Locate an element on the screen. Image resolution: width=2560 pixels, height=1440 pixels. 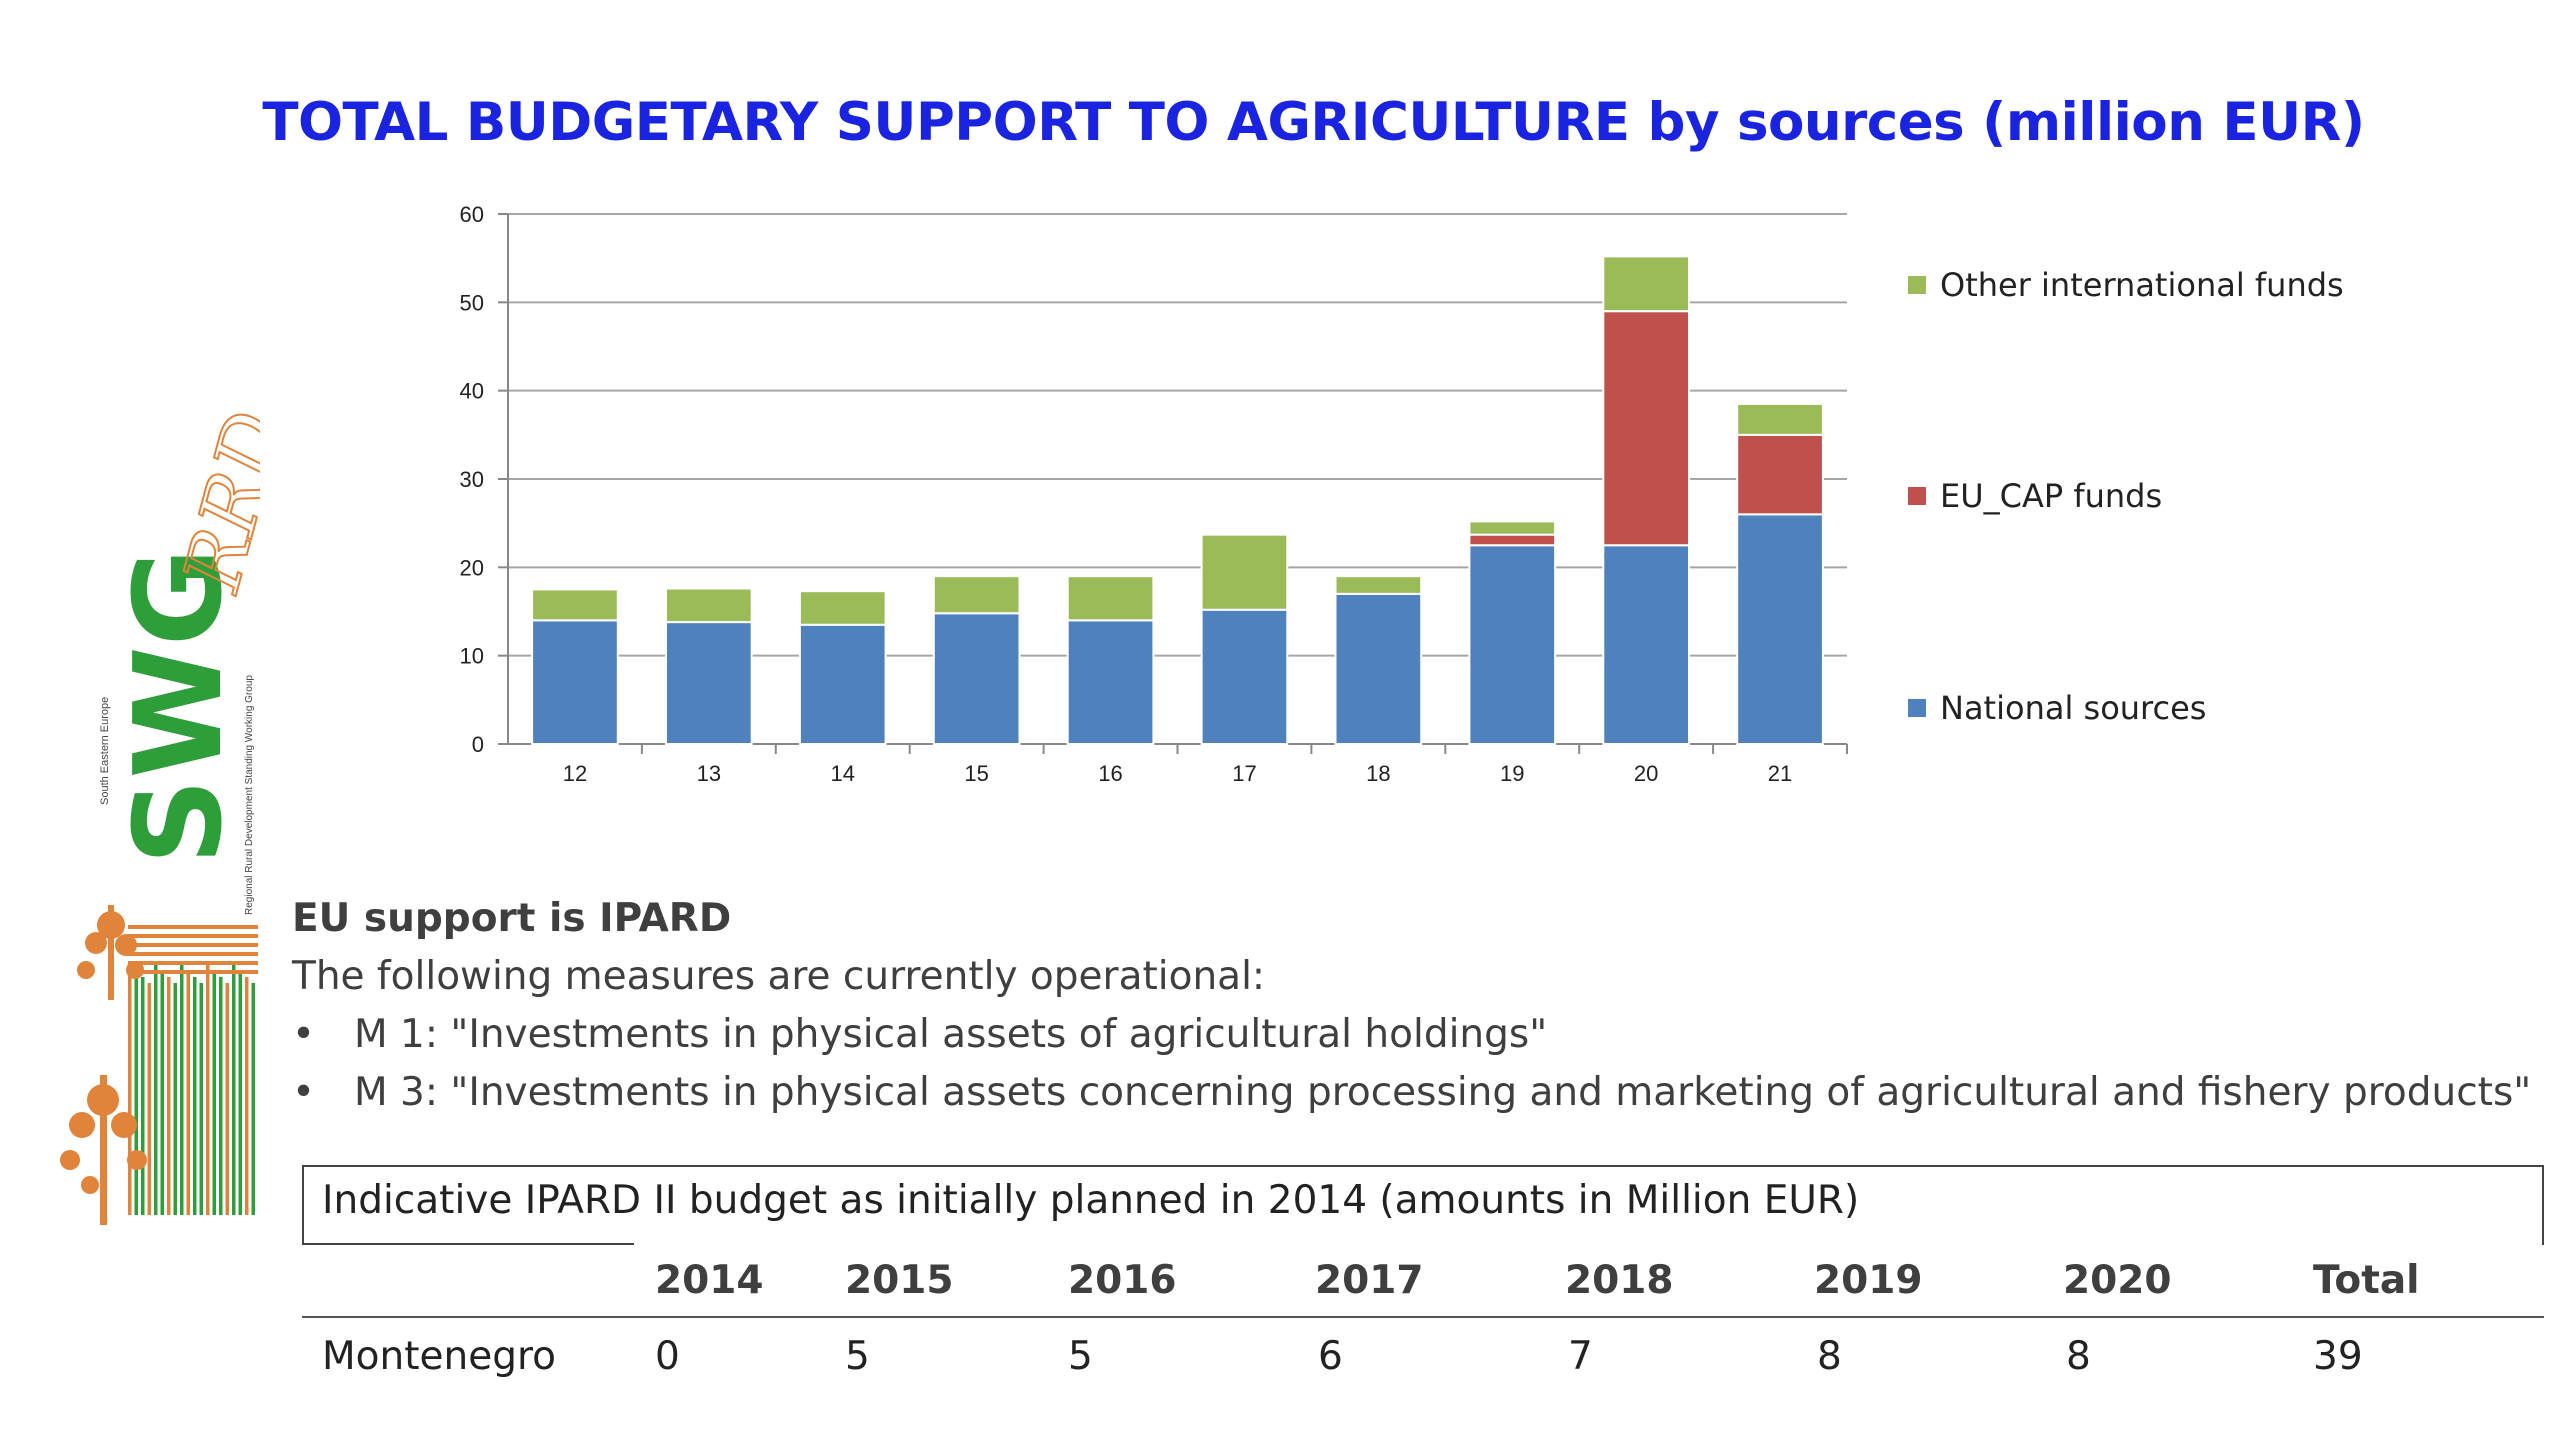
y-tick-label: 10 is located at coordinates (472, 656).